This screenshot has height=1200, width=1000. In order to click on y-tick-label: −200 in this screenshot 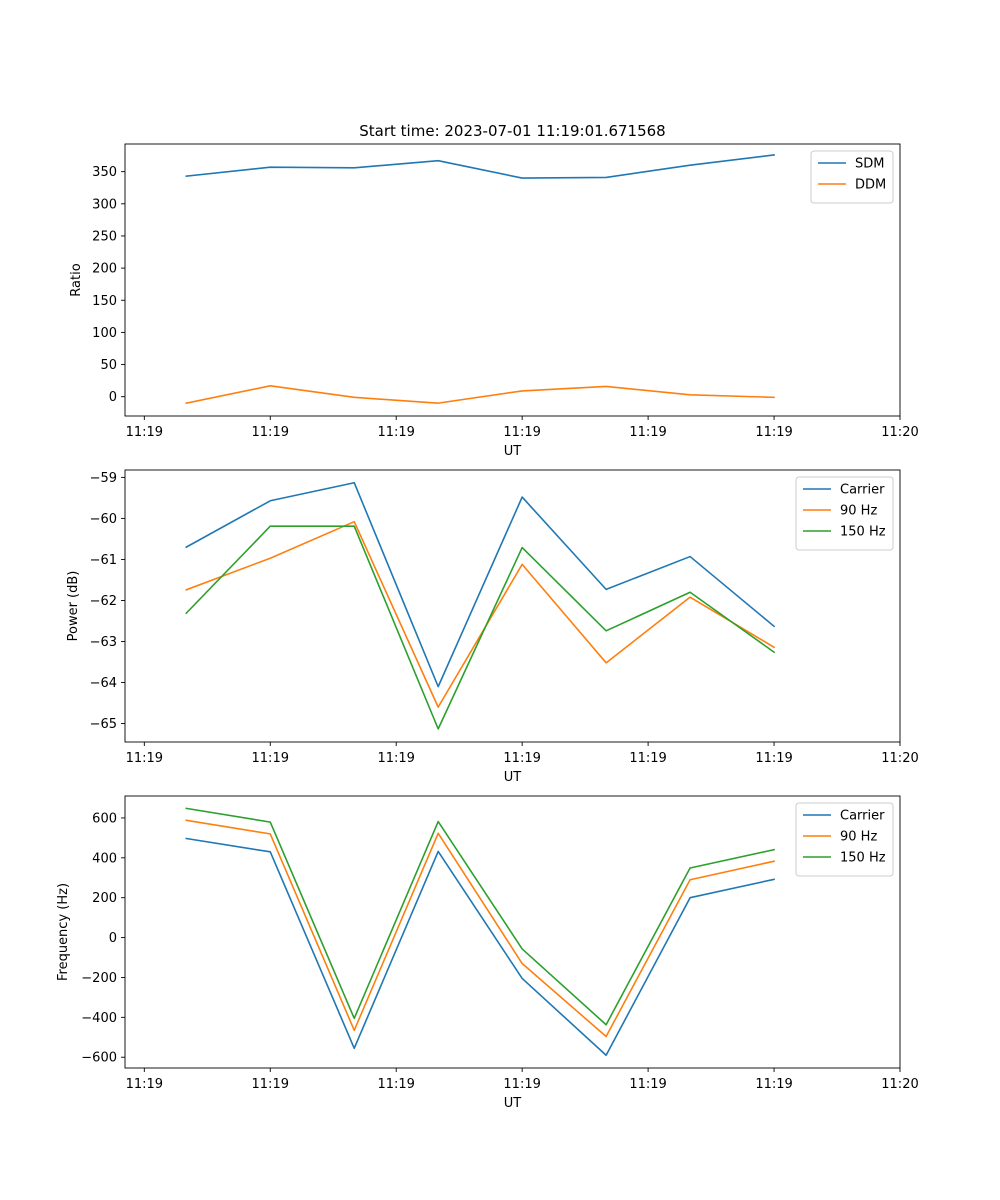, I will do `click(99, 978)`.